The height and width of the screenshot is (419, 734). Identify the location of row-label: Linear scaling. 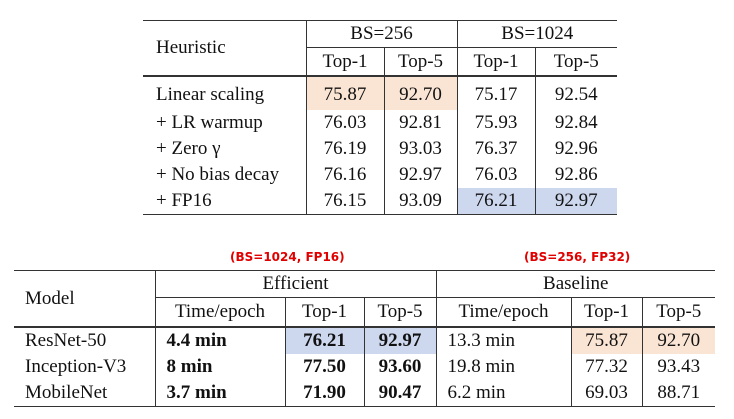
(224, 92).